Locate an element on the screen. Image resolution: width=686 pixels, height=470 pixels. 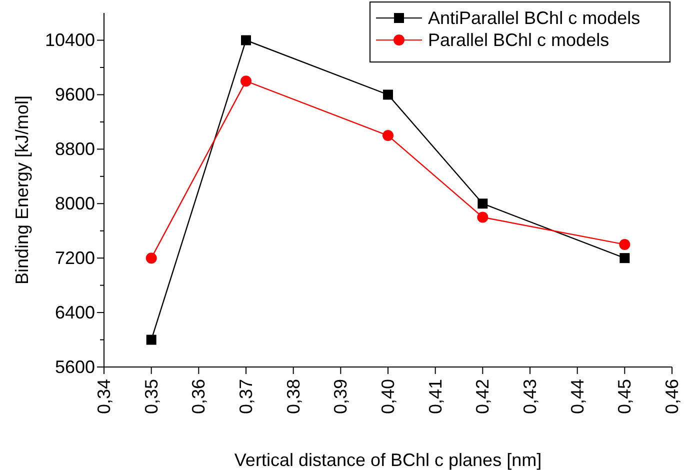
legend-label: Parallel BChl c models is located at coordinates (519, 40).